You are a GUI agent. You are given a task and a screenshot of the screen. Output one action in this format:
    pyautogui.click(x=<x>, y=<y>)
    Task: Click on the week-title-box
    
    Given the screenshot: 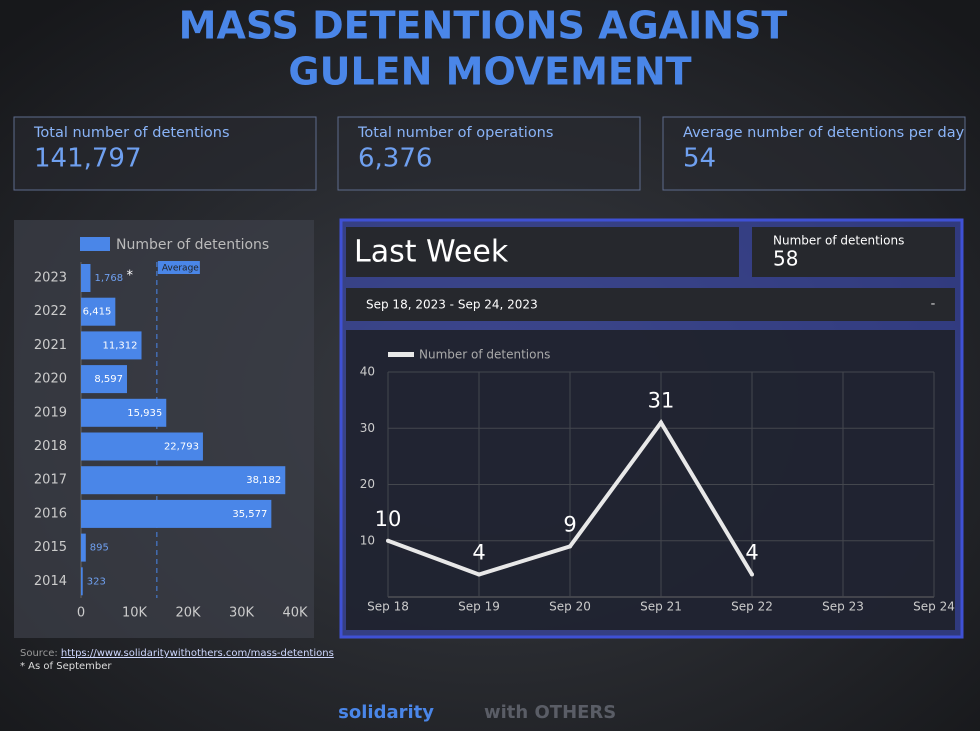 What is the action you would take?
    pyautogui.click(x=542, y=252)
    